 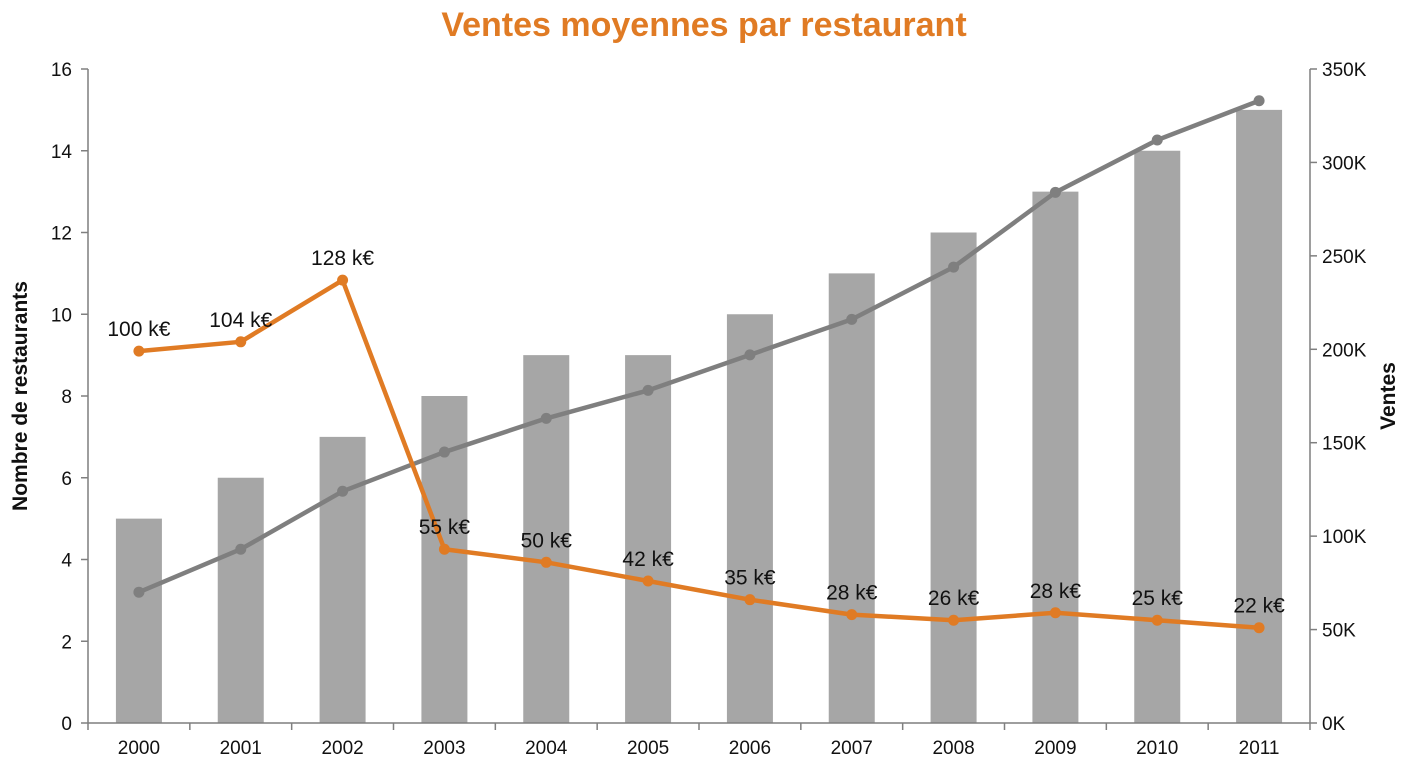 I want to click on bar-2010, so click(x=1157, y=436).